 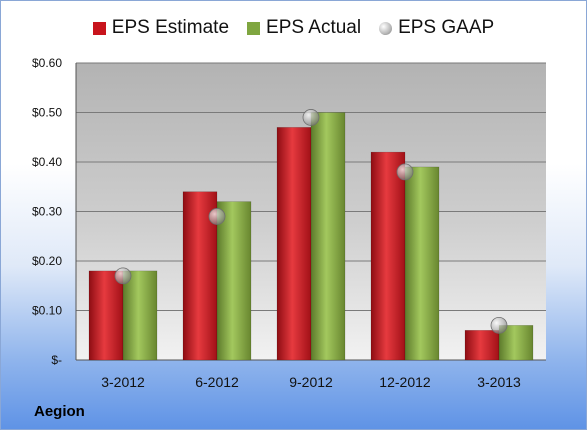 What do you see at coordinates (446, 27) in the screenshot?
I see `legend-label-gaap: EPS GAAP` at bounding box center [446, 27].